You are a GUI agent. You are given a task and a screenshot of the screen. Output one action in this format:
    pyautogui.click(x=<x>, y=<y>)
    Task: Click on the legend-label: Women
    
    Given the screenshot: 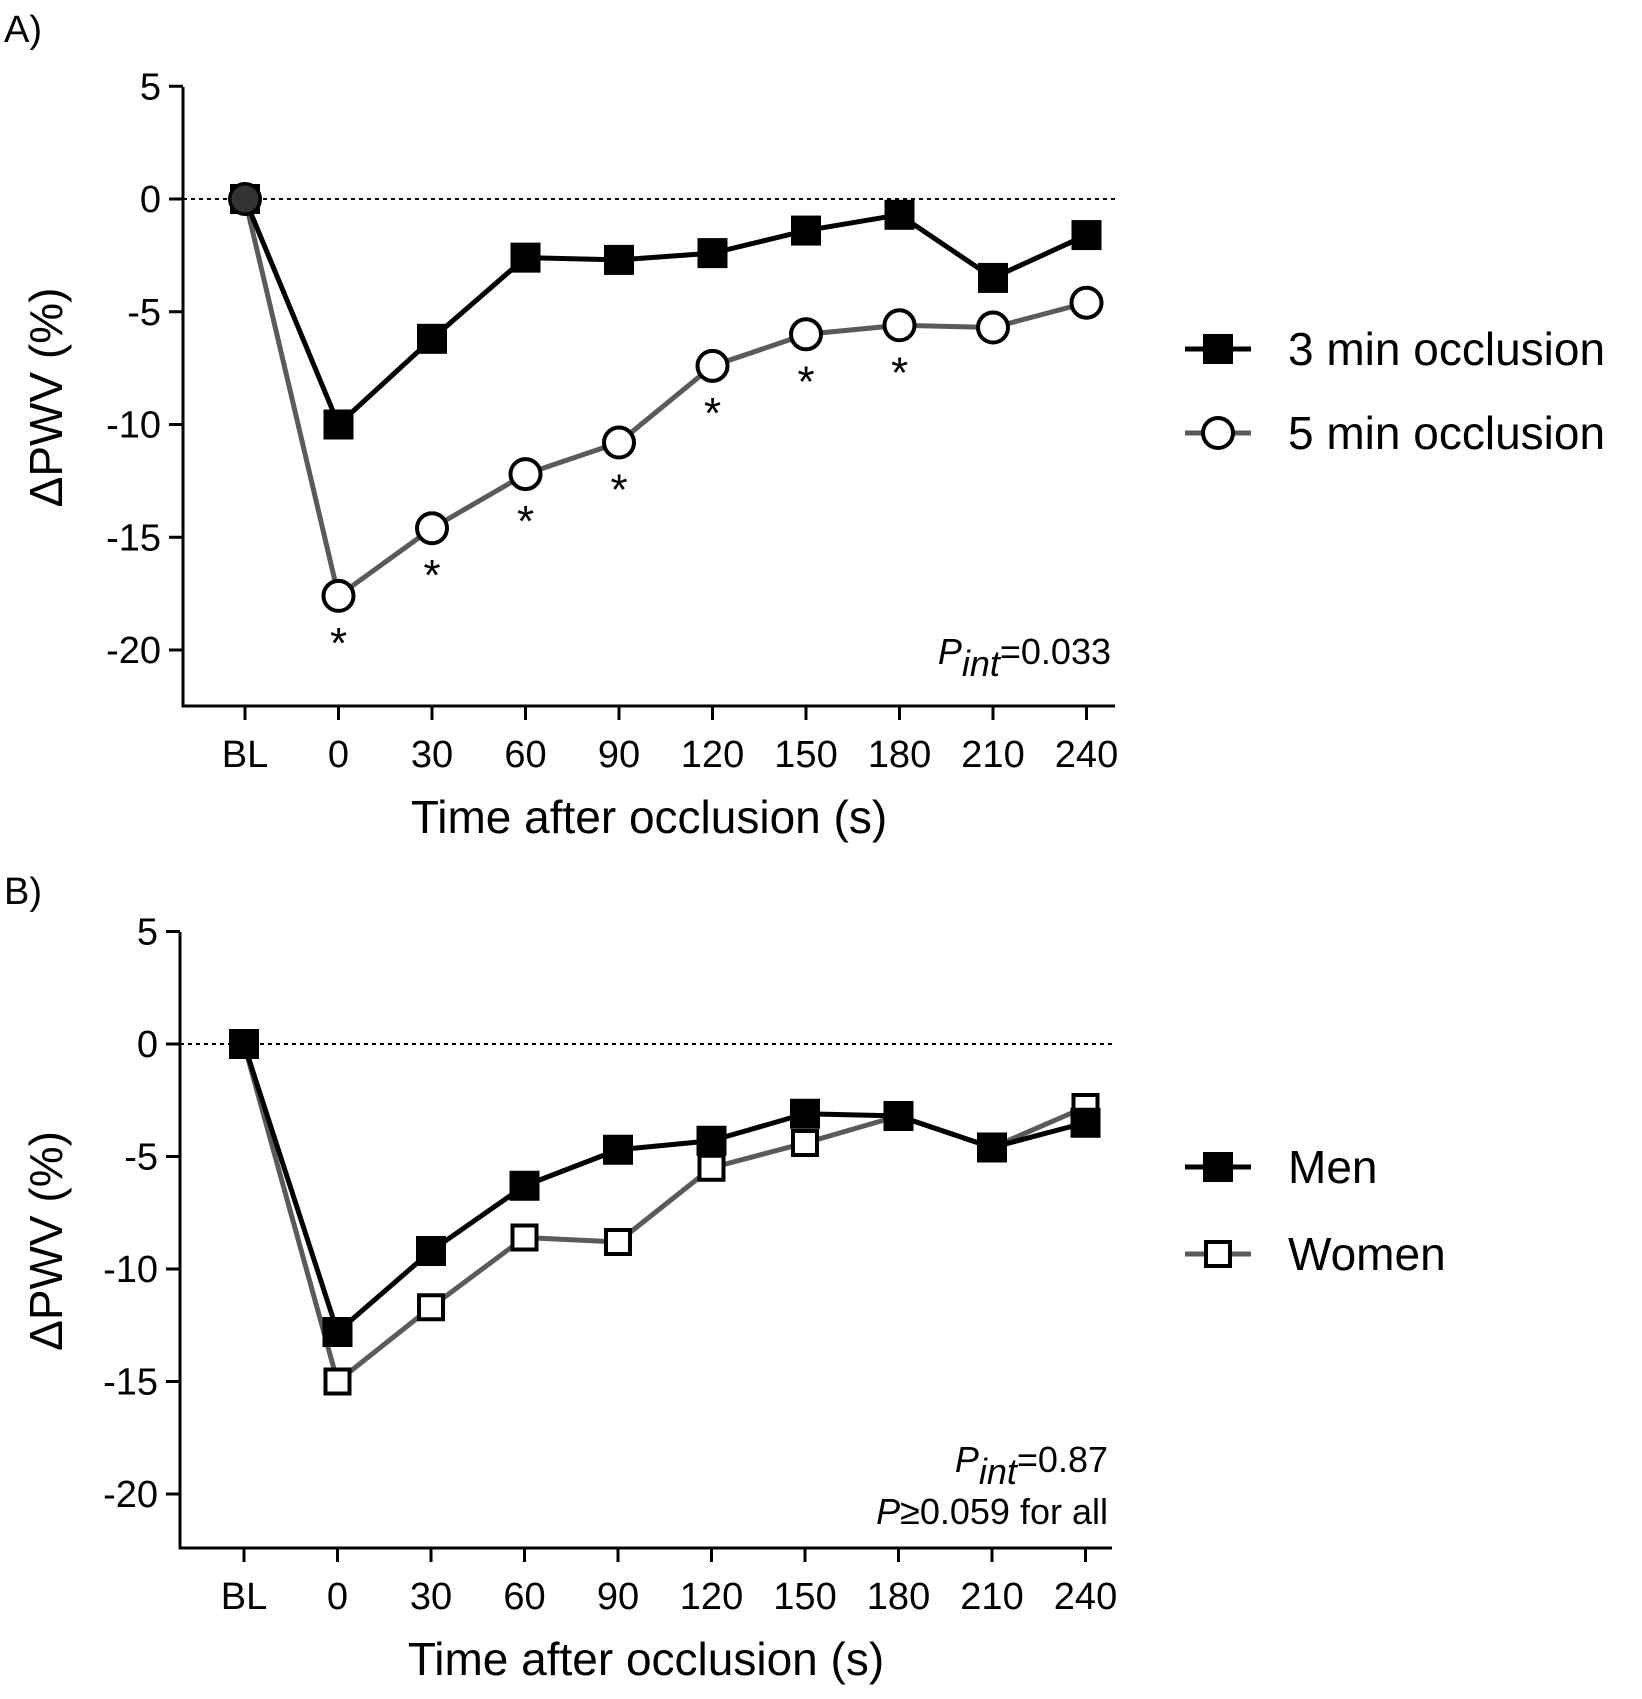 What is the action you would take?
    pyautogui.click(x=1367, y=1254)
    